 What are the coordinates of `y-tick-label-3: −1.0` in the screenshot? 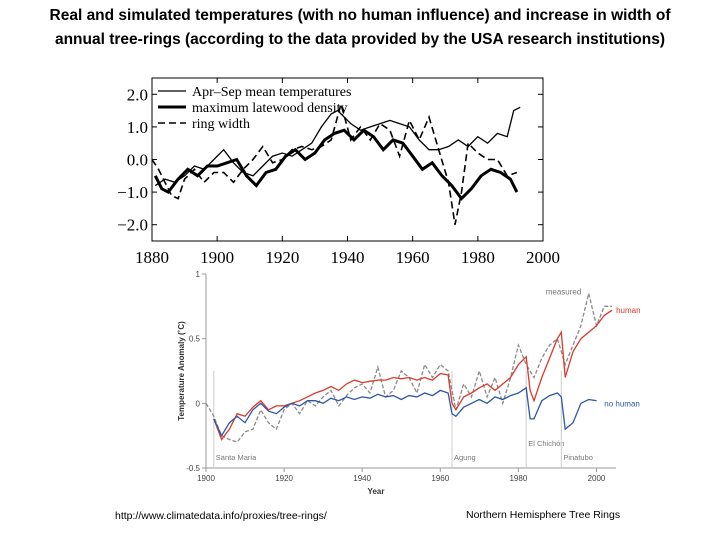 It's located at (132, 192).